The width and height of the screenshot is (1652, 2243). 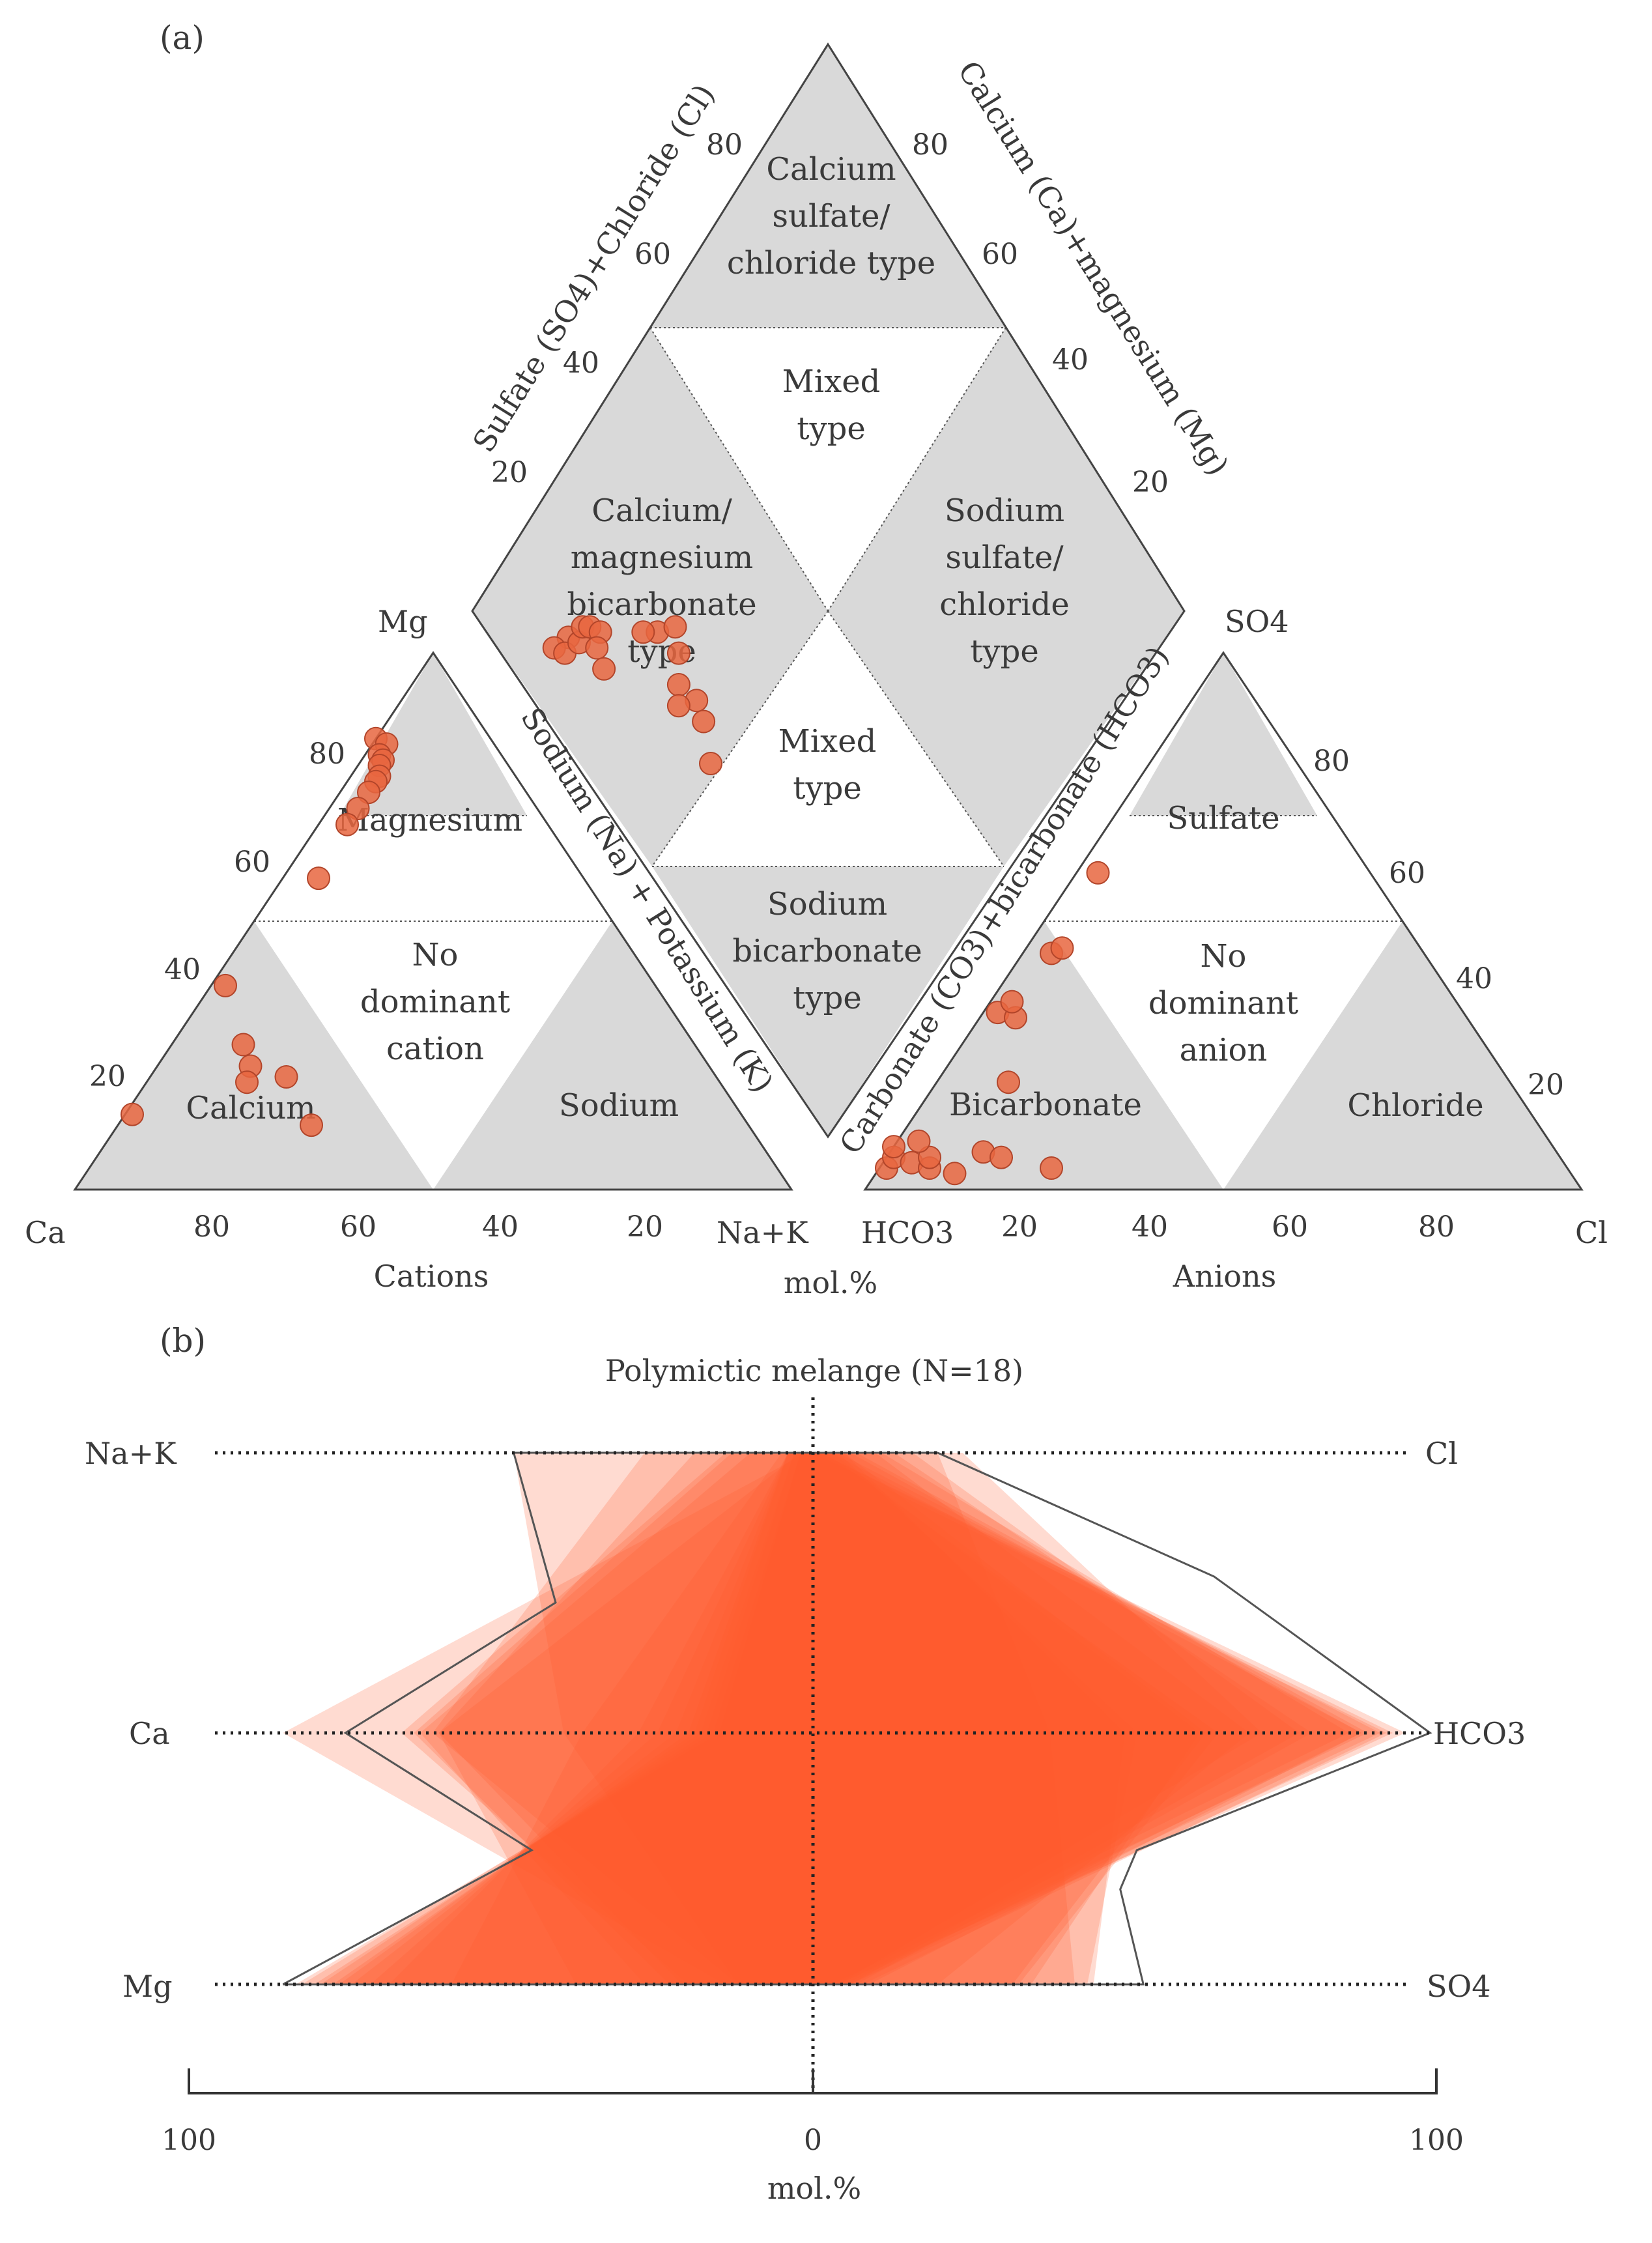 What do you see at coordinates (661, 581) in the screenshot?
I see `diamond-region-label-3: Calcium/magnesium bicarbonate type` at bounding box center [661, 581].